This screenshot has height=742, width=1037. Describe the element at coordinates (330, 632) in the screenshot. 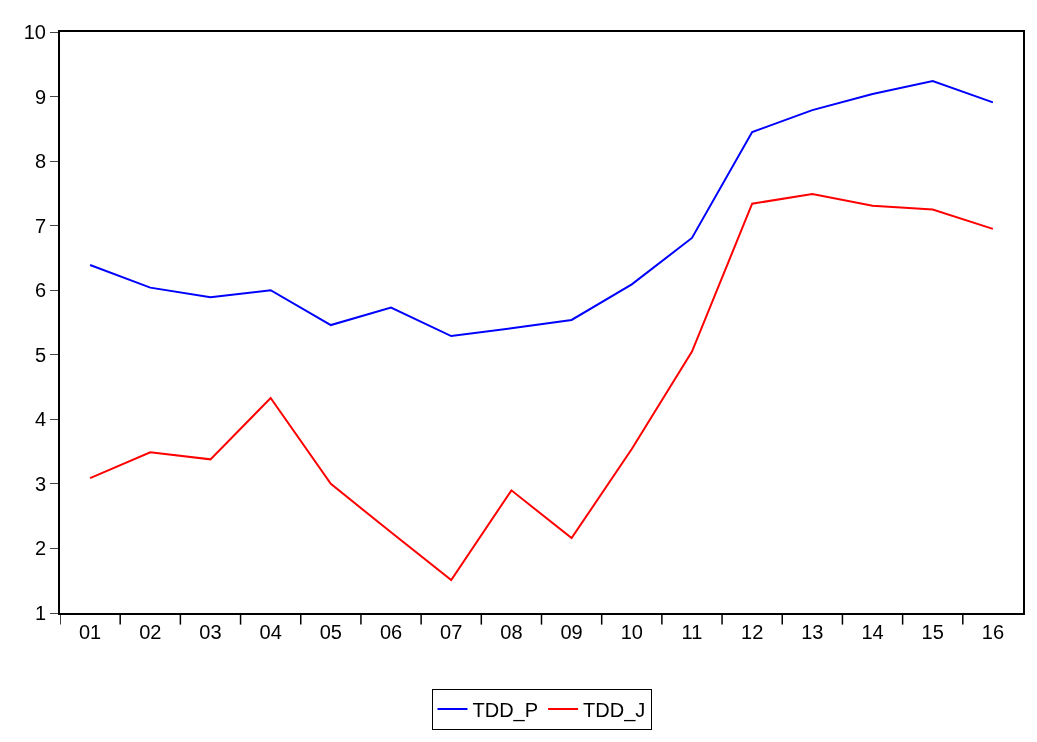

I see `x-tick-label: 05` at that location.